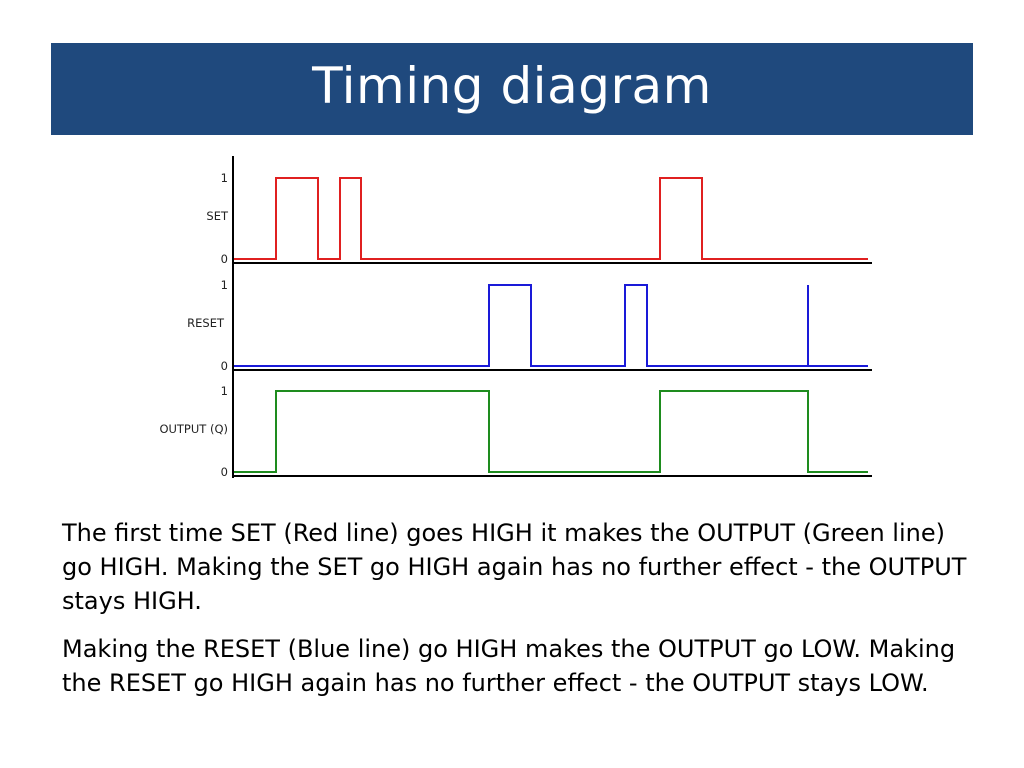 The height and width of the screenshot is (768, 1024). Describe the element at coordinates (217, 216) in the screenshot. I see `set-label: SET` at that location.